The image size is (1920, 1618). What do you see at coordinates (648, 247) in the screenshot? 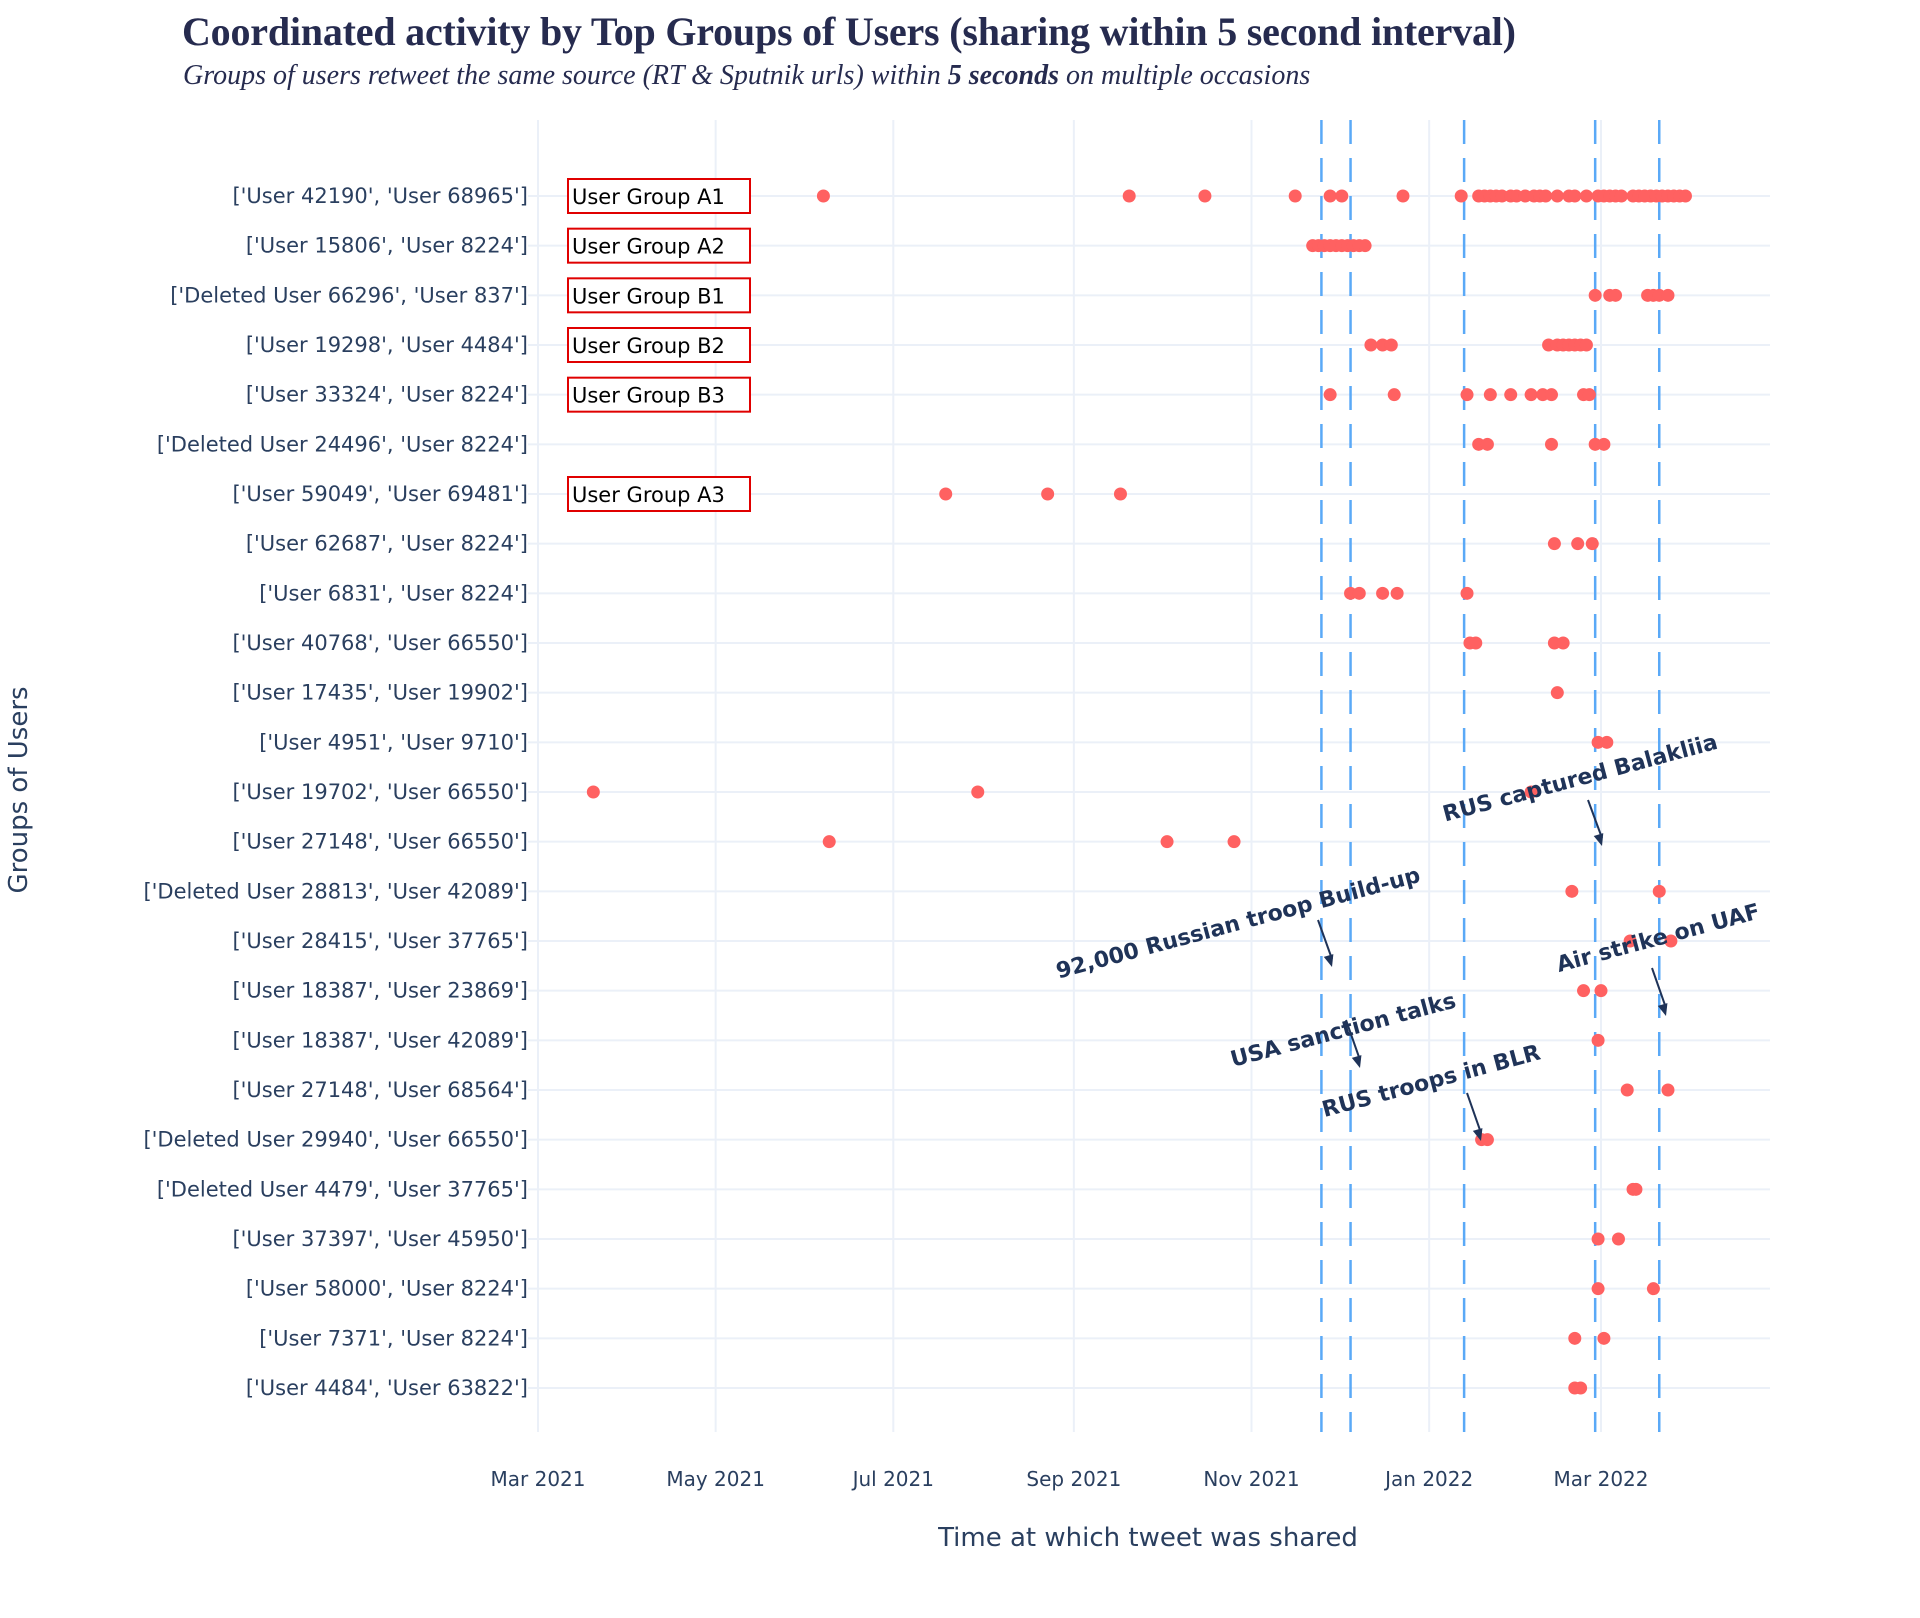
I see `group-label-text: User Group A2` at bounding box center [648, 247].